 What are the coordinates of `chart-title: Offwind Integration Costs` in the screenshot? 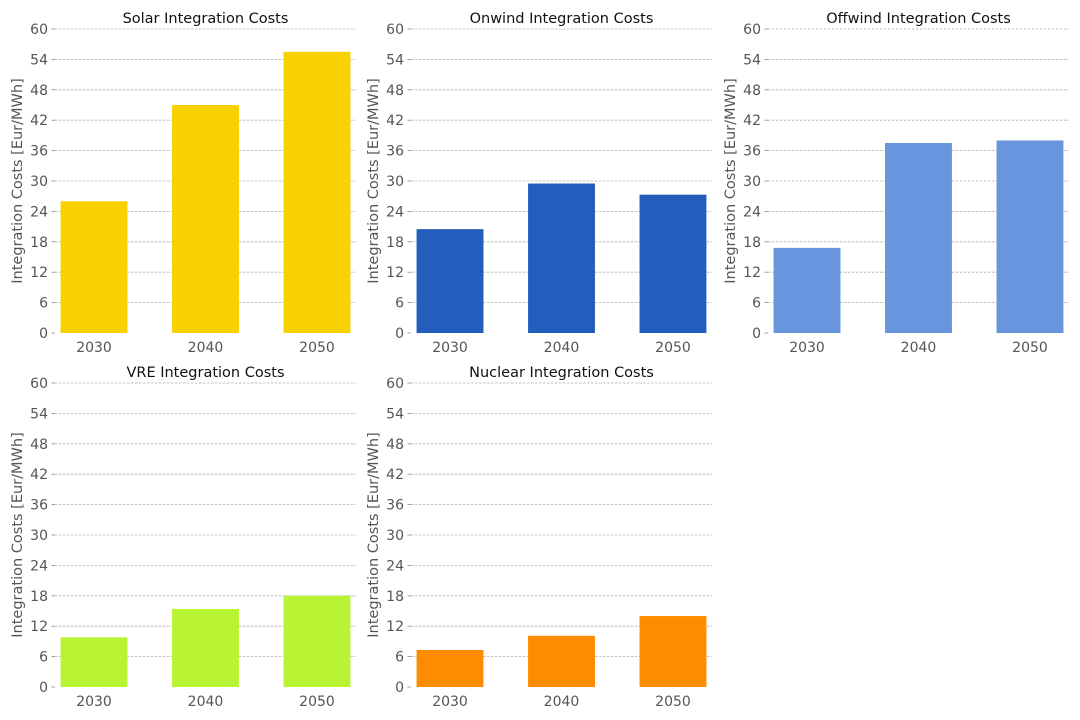 It's located at (918, 19).